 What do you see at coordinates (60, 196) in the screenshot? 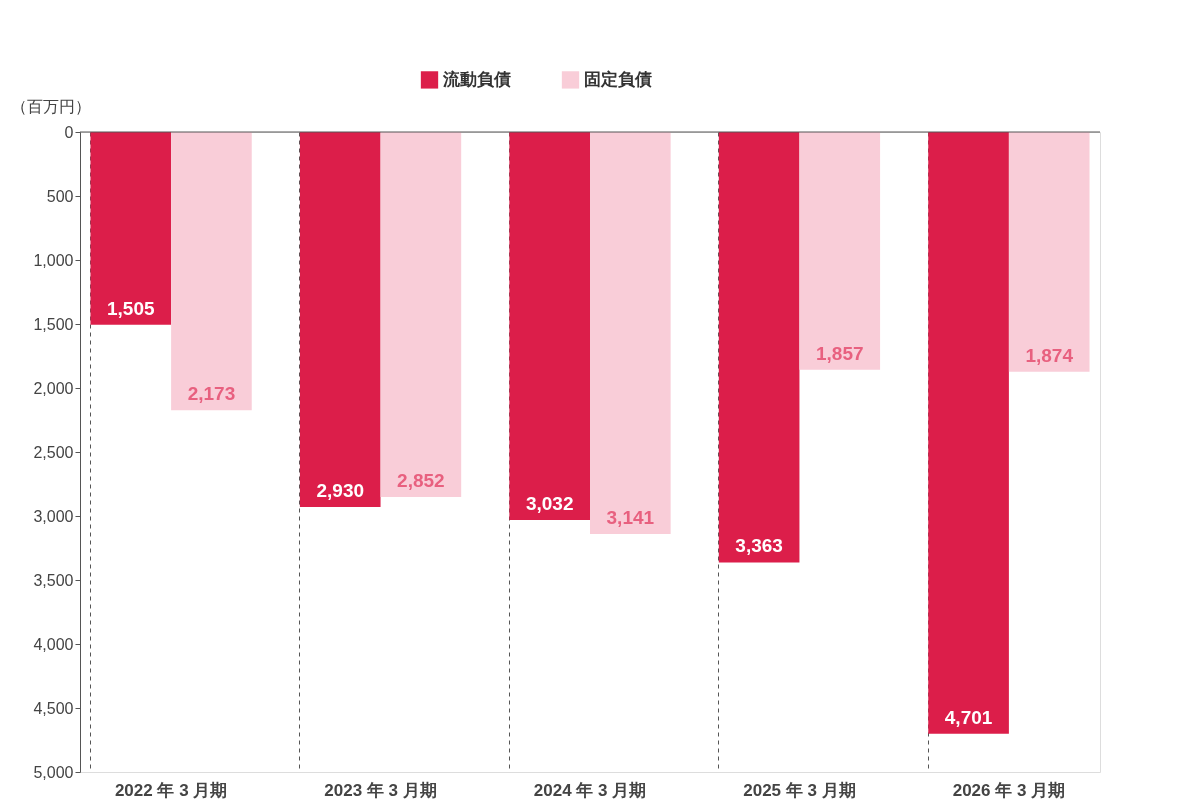
I see `y-tick-label: 500` at bounding box center [60, 196].